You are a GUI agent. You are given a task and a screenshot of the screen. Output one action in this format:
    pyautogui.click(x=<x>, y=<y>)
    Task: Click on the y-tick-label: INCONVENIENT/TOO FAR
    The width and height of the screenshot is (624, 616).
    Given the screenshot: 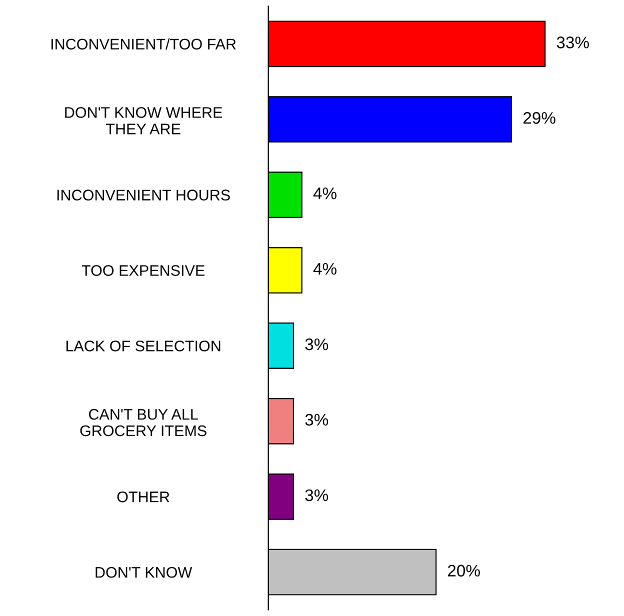 What is the action you would take?
    pyautogui.click(x=143, y=44)
    